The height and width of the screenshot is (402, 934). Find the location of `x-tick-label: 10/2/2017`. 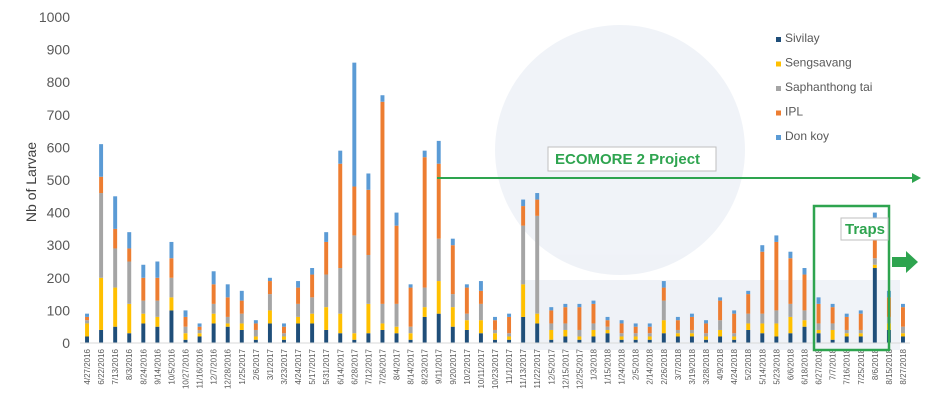

x-tick-label: 10/2/2017 is located at coordinates (467, 366).